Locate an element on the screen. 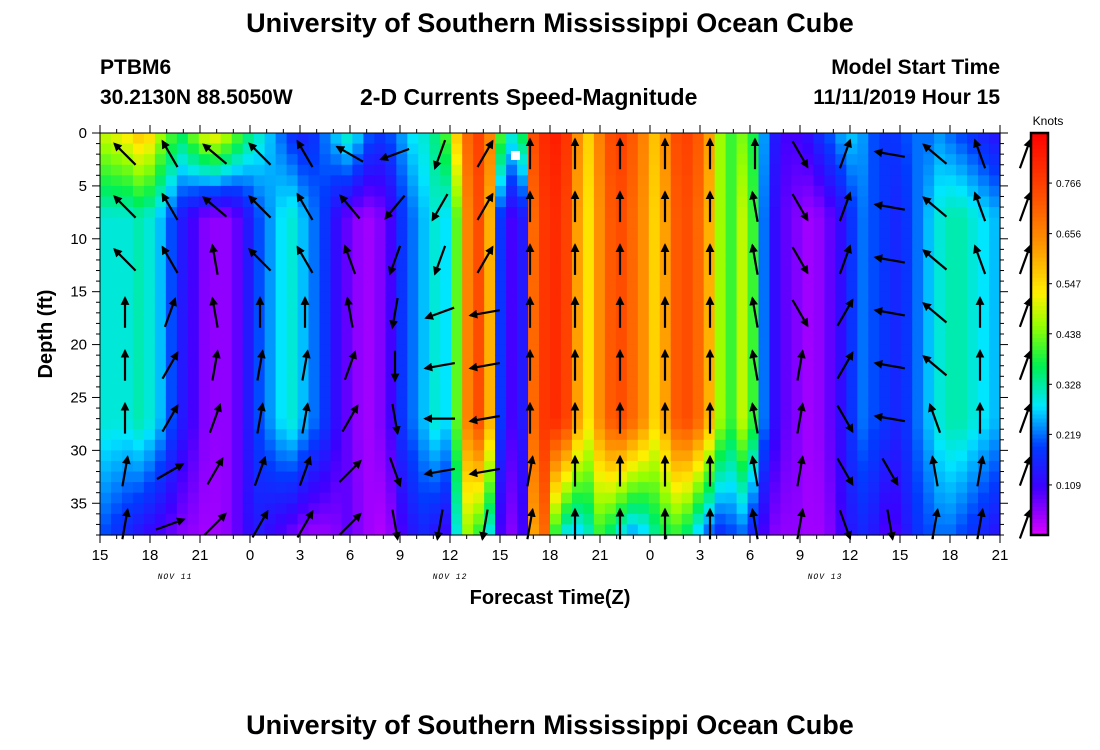 The width and height of the screenshot is (1100, 750). x-tick-label: 15 is located at coordinates (500, 555).